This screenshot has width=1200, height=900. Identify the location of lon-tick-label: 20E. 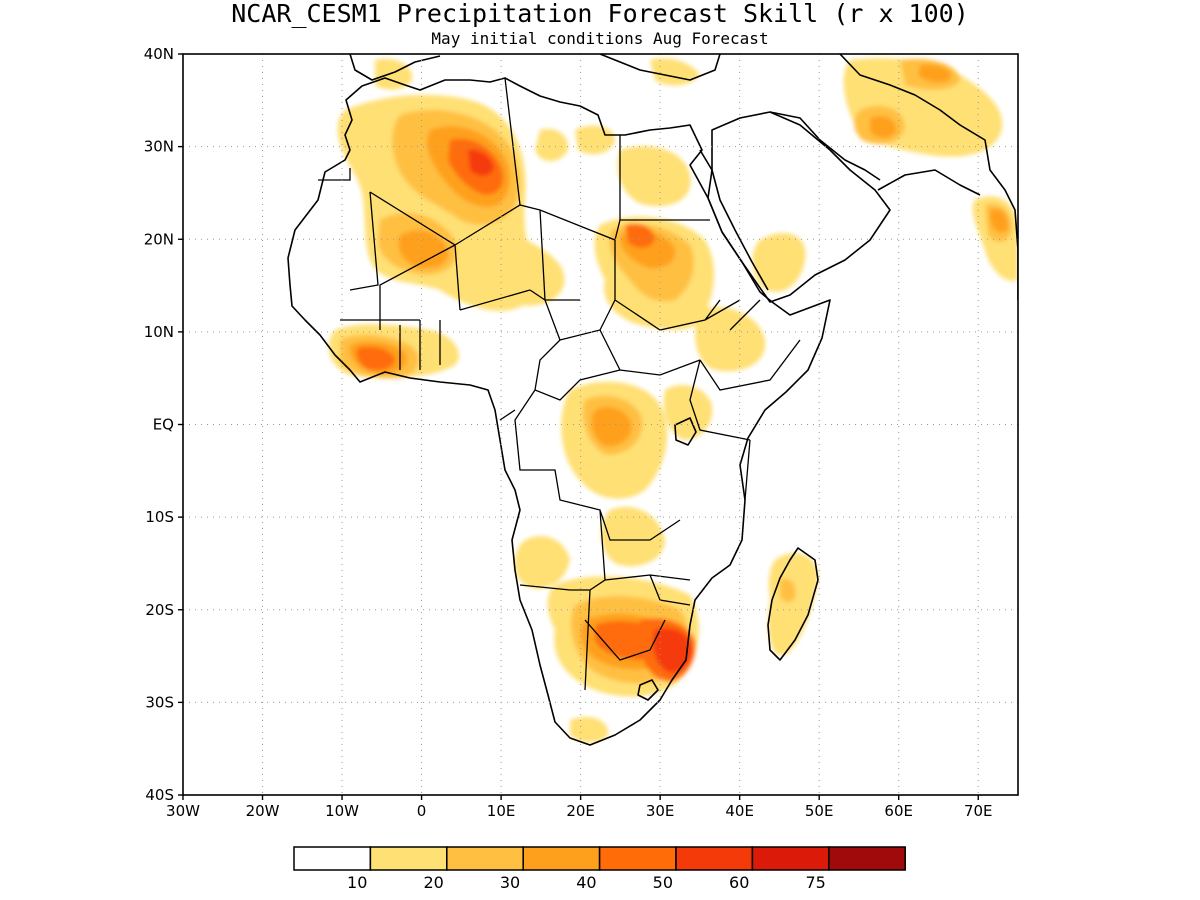
(580, 811).